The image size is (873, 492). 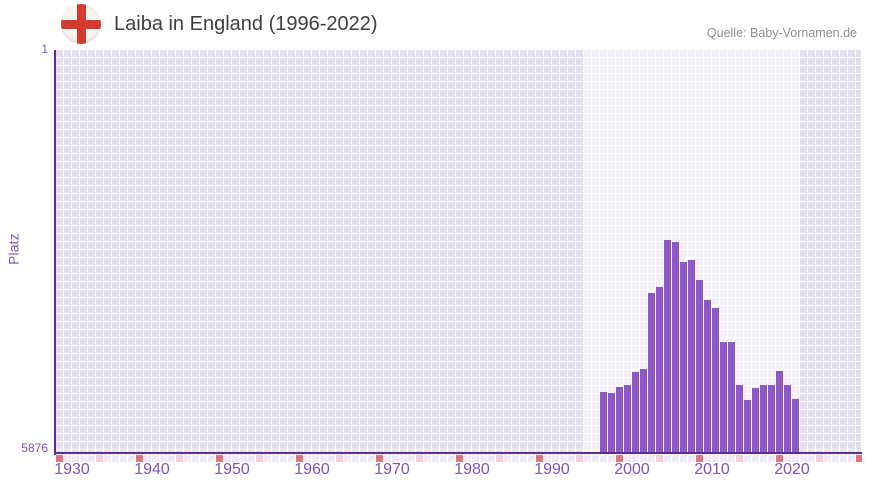 What do you see at coordinates (14, 249) in the screenshot?
I see `y-axis-title: Platz` at bounding box center [14, 249].